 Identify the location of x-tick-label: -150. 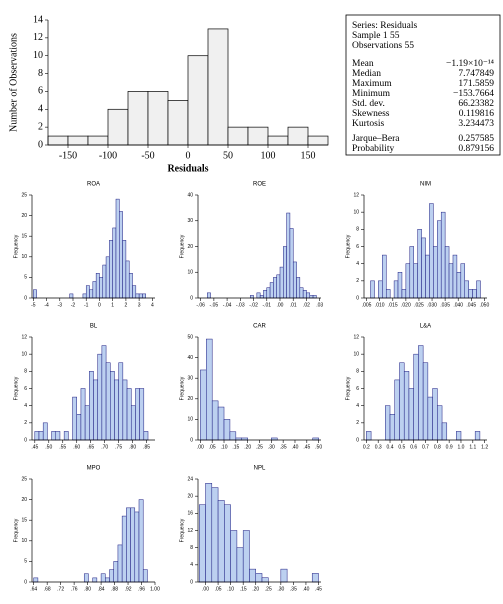
(68, 155).